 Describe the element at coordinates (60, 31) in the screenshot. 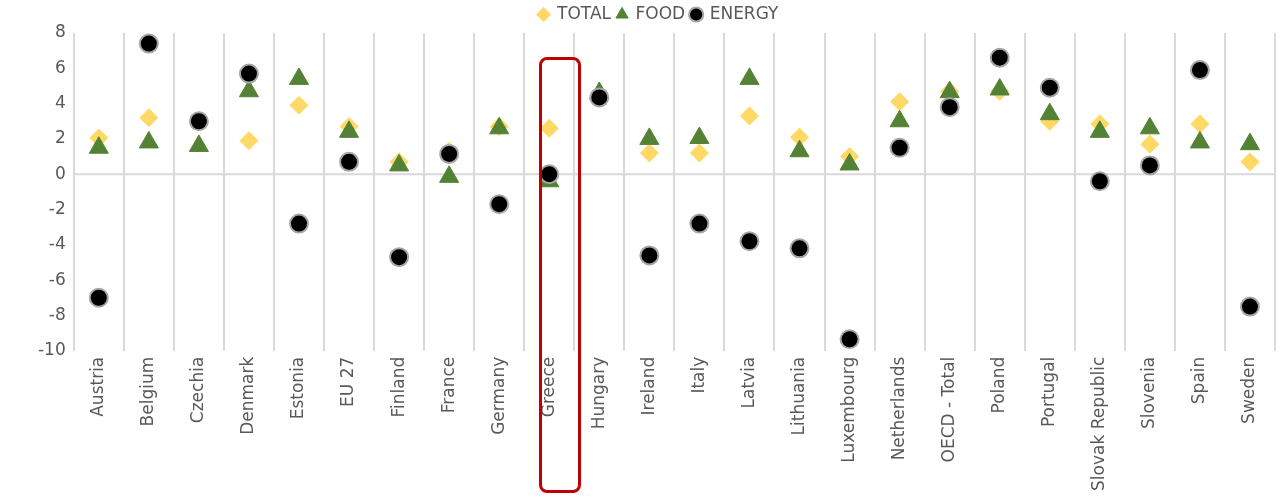

I see `y-tick-label: 8` at that location.